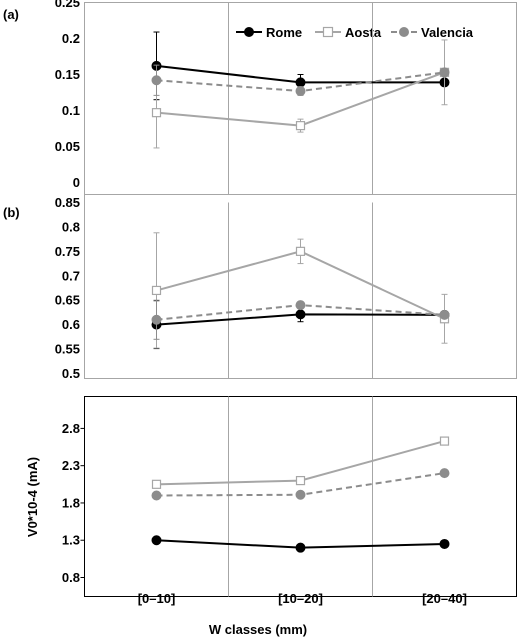  I want to click on x-axis-label: W classes (mm), so click(258, 629).